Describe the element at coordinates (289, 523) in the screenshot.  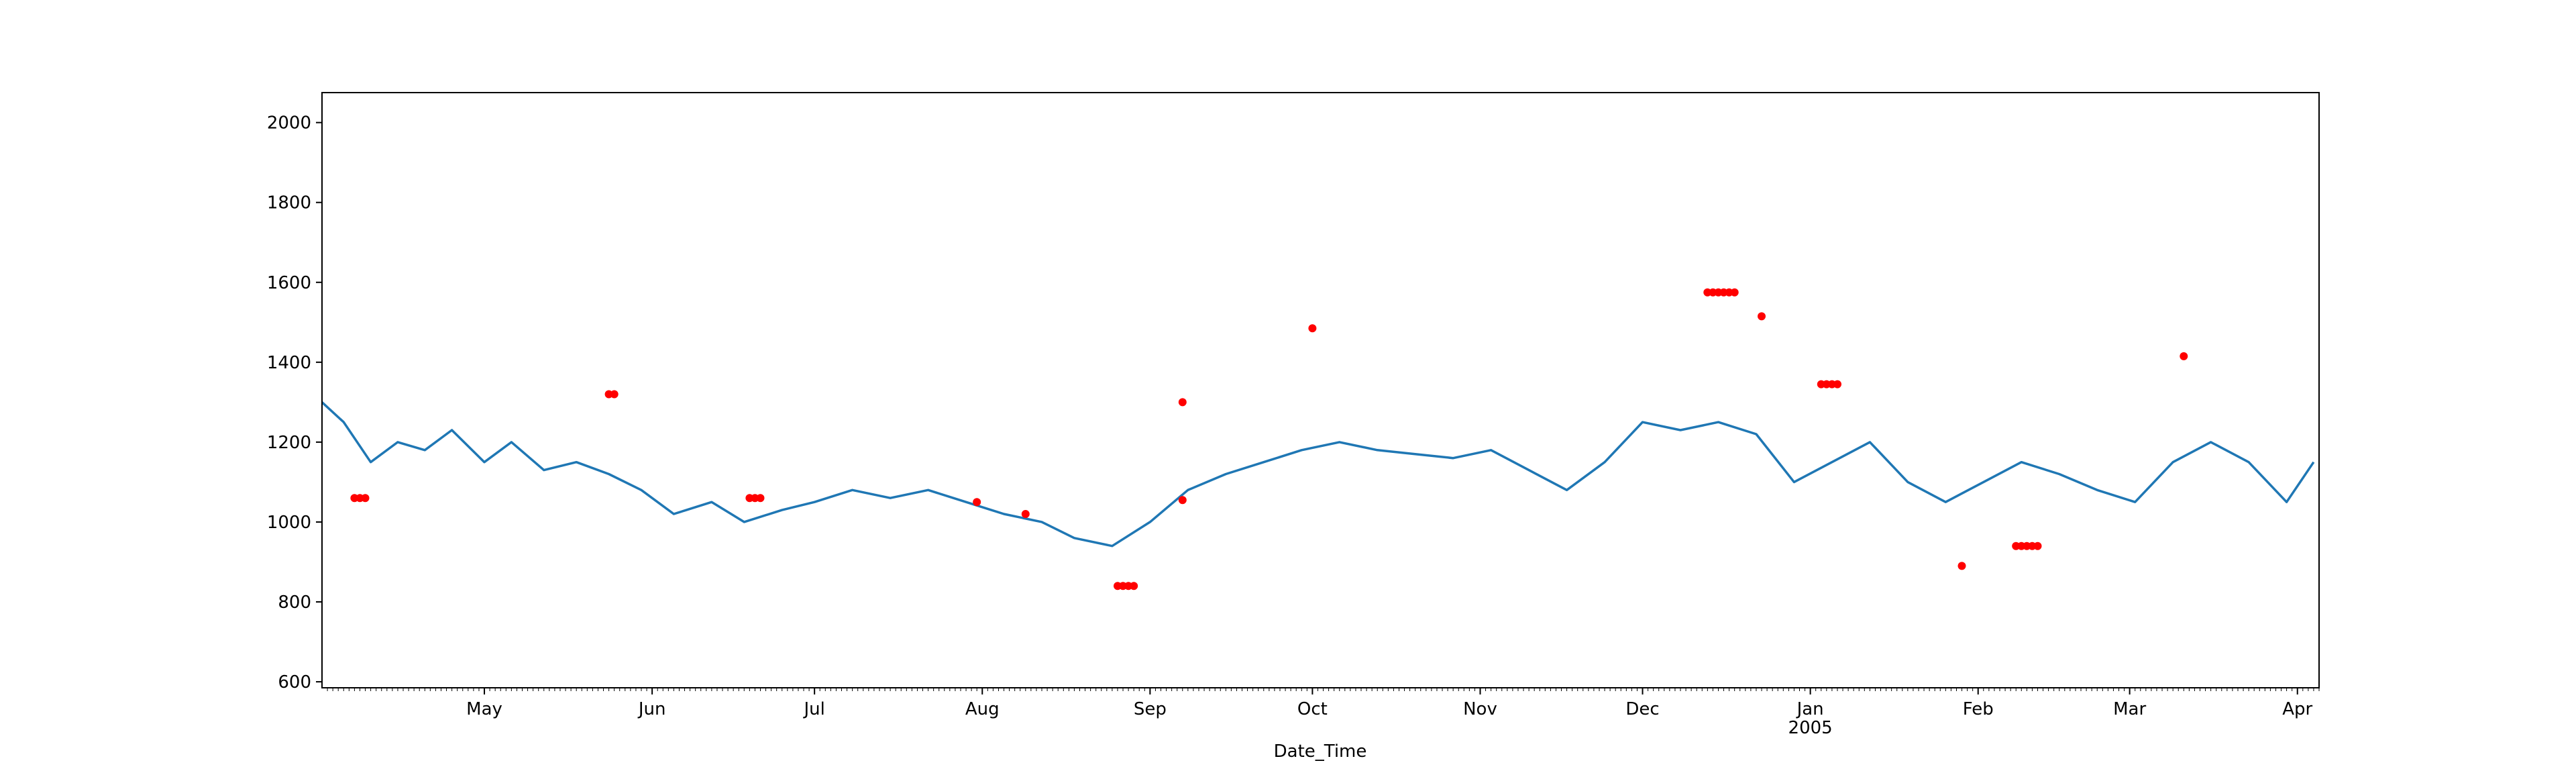
I see `y-tick-label-1000: 1000` at that location.